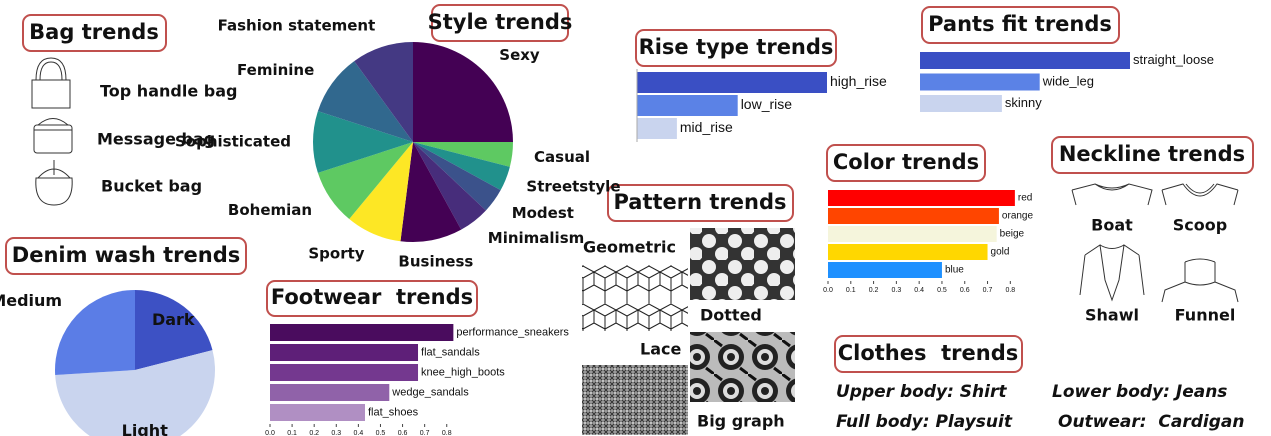 The height and width of the screenshot is (436, 1271). Describe the element at coordinates (858, 81) in the screenshot. I see `bar-label: high_rise` at that location.